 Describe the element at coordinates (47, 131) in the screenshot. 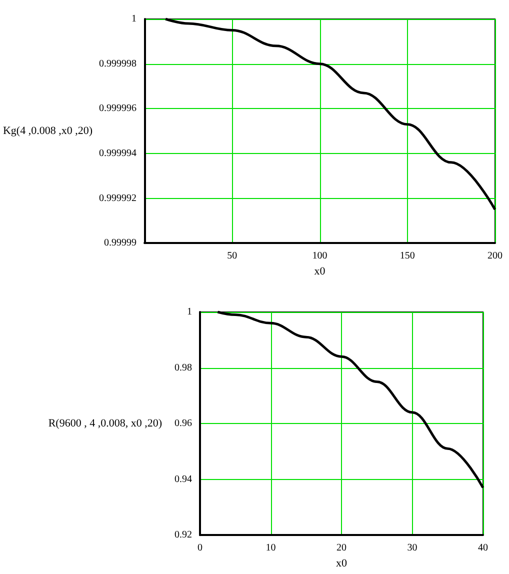

I see `y-axis-title: Kg(4 ,0.008 ,x0 ,20)` at that location.